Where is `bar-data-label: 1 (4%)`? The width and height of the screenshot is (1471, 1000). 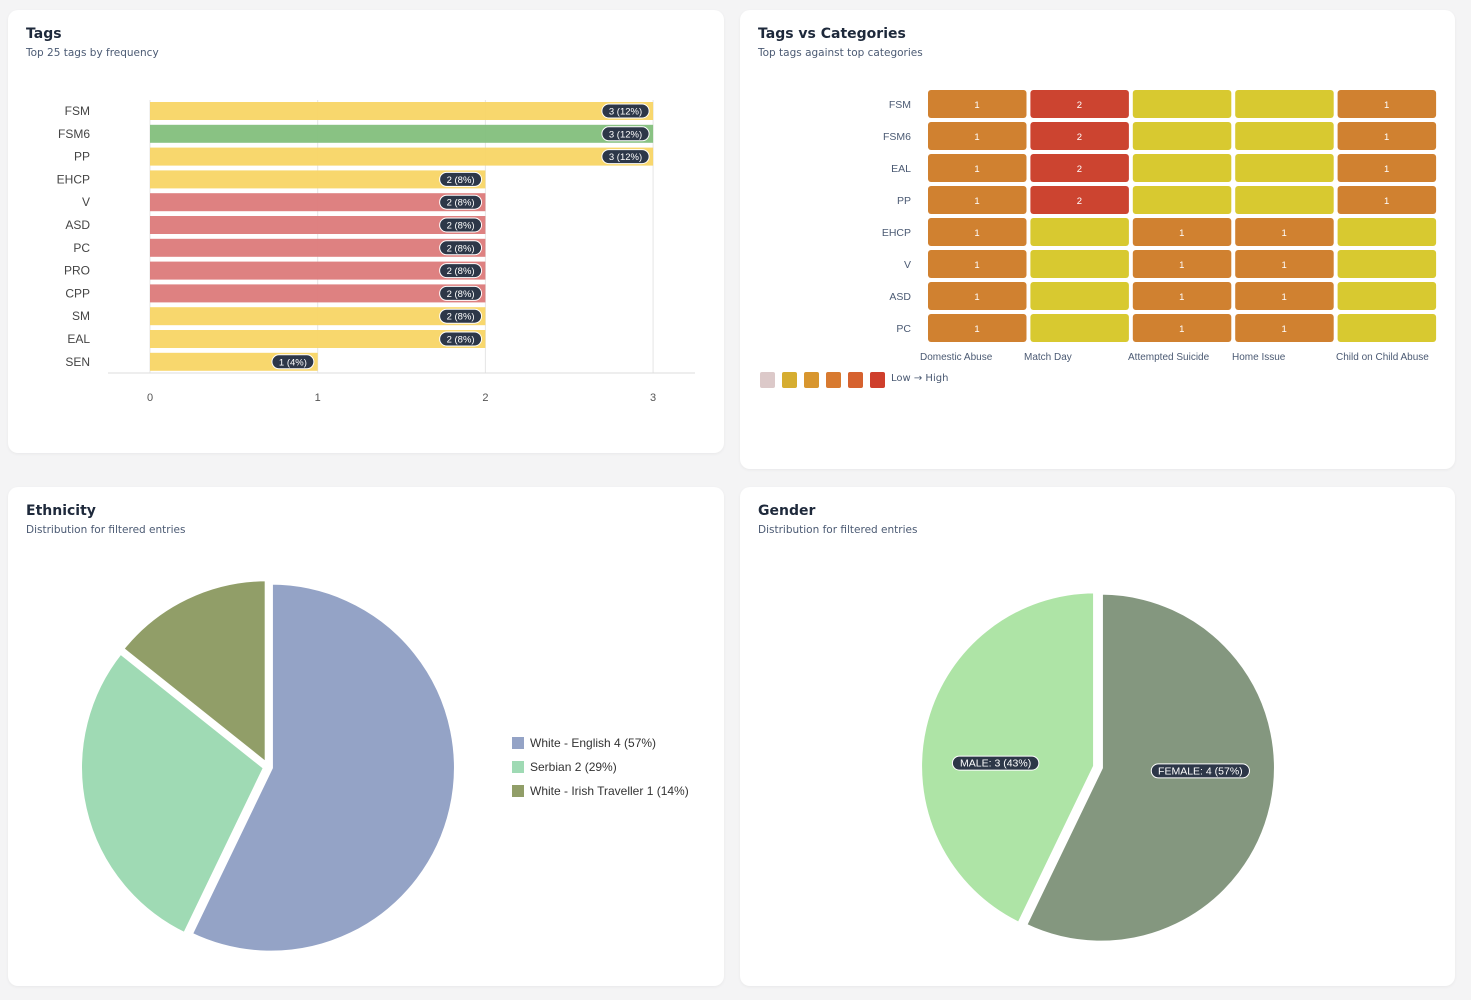
bar-data-label: 1 (4%) is located at coordinates (293, 362).